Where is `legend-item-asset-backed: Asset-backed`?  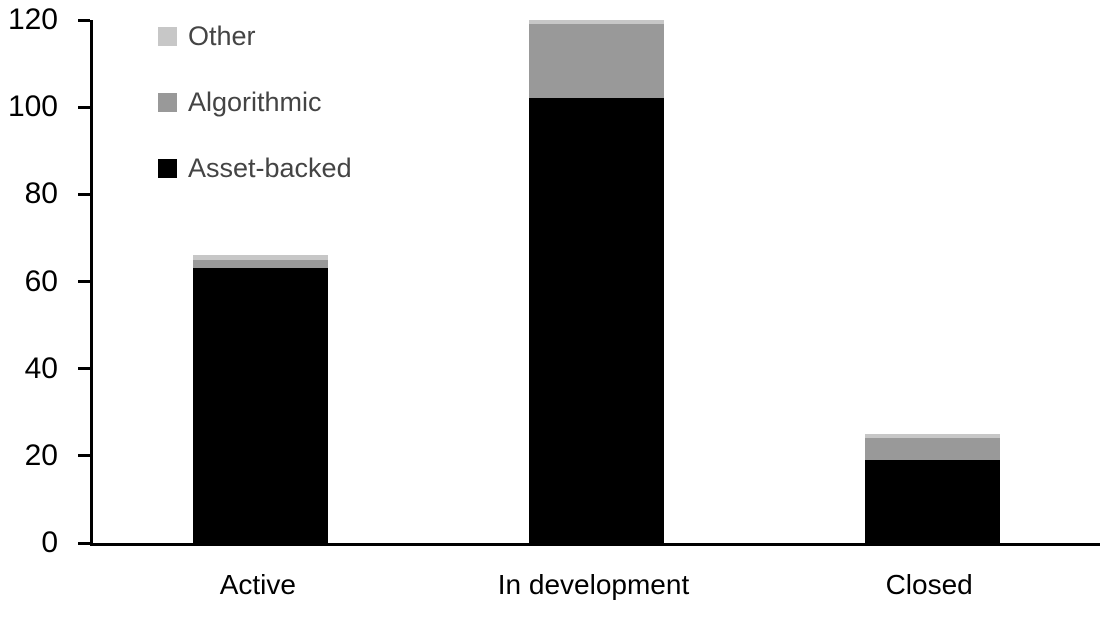
legend-item-asset-backed: Asset-backed is located at coordinates (255, 167).